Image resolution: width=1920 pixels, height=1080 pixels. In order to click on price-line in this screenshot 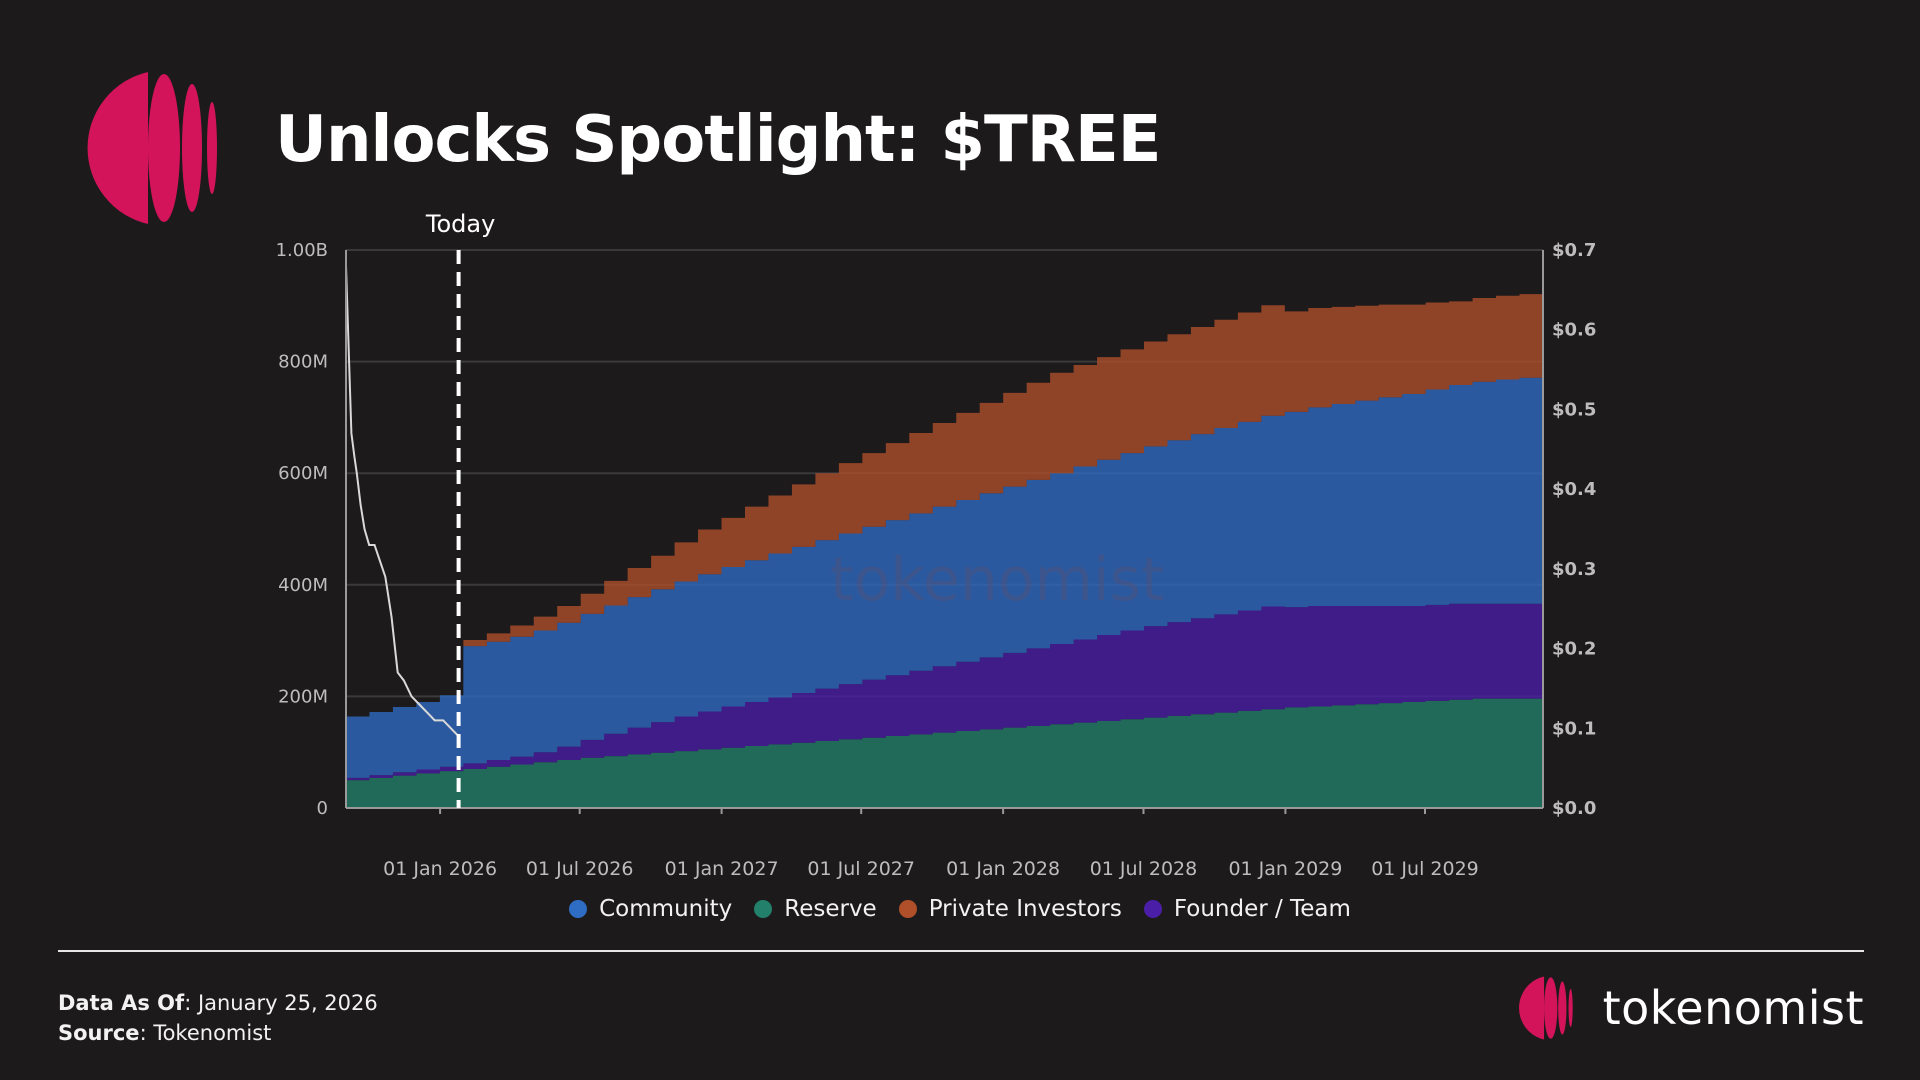, I will do `click(402, 501)`.